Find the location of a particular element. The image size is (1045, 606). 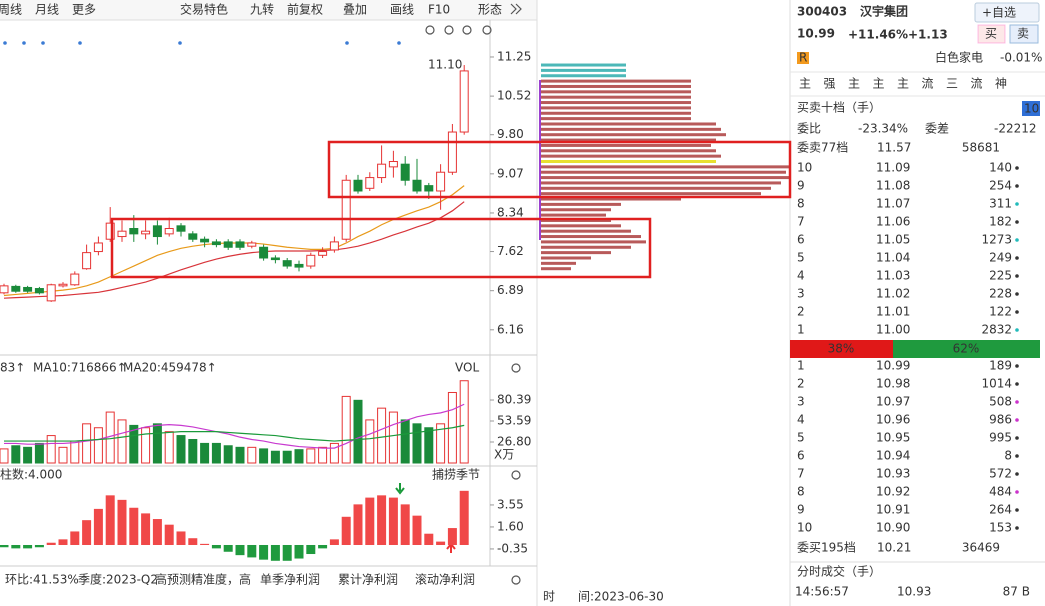

tab: 三 is located at coordinates (952, 84).